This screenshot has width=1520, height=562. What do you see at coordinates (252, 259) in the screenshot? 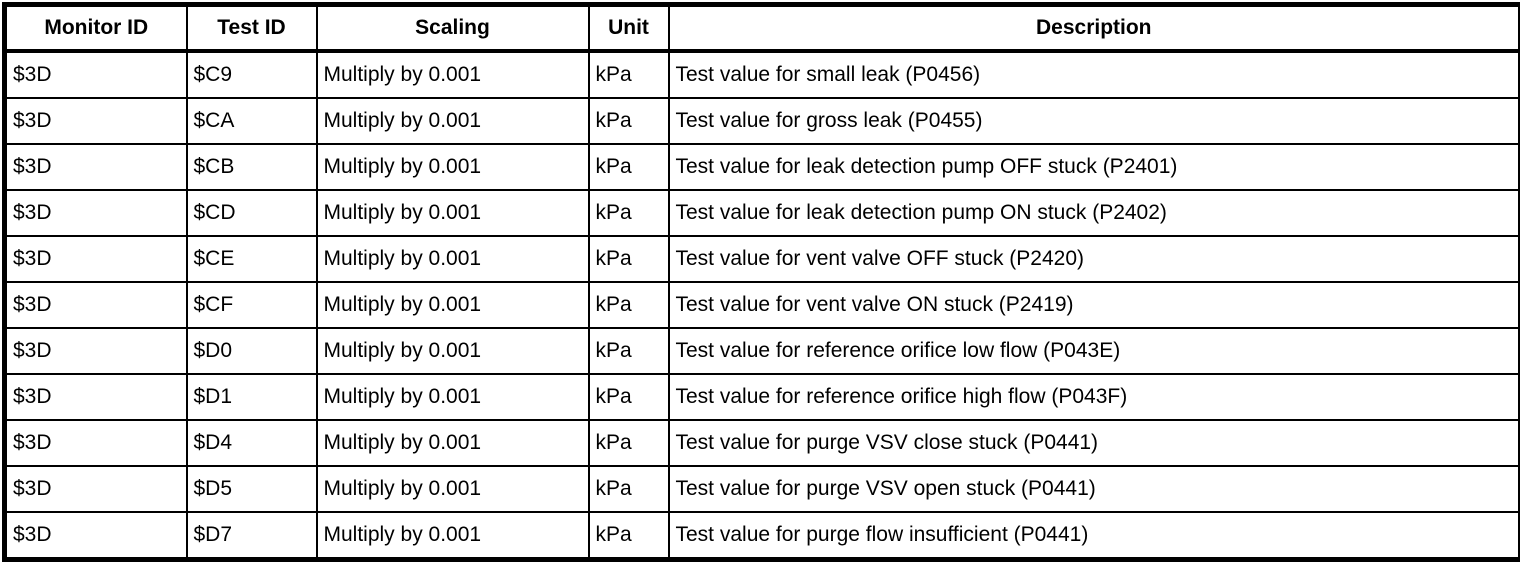
I see `cell-test-id: $CE` at bounding box center [252, 259].